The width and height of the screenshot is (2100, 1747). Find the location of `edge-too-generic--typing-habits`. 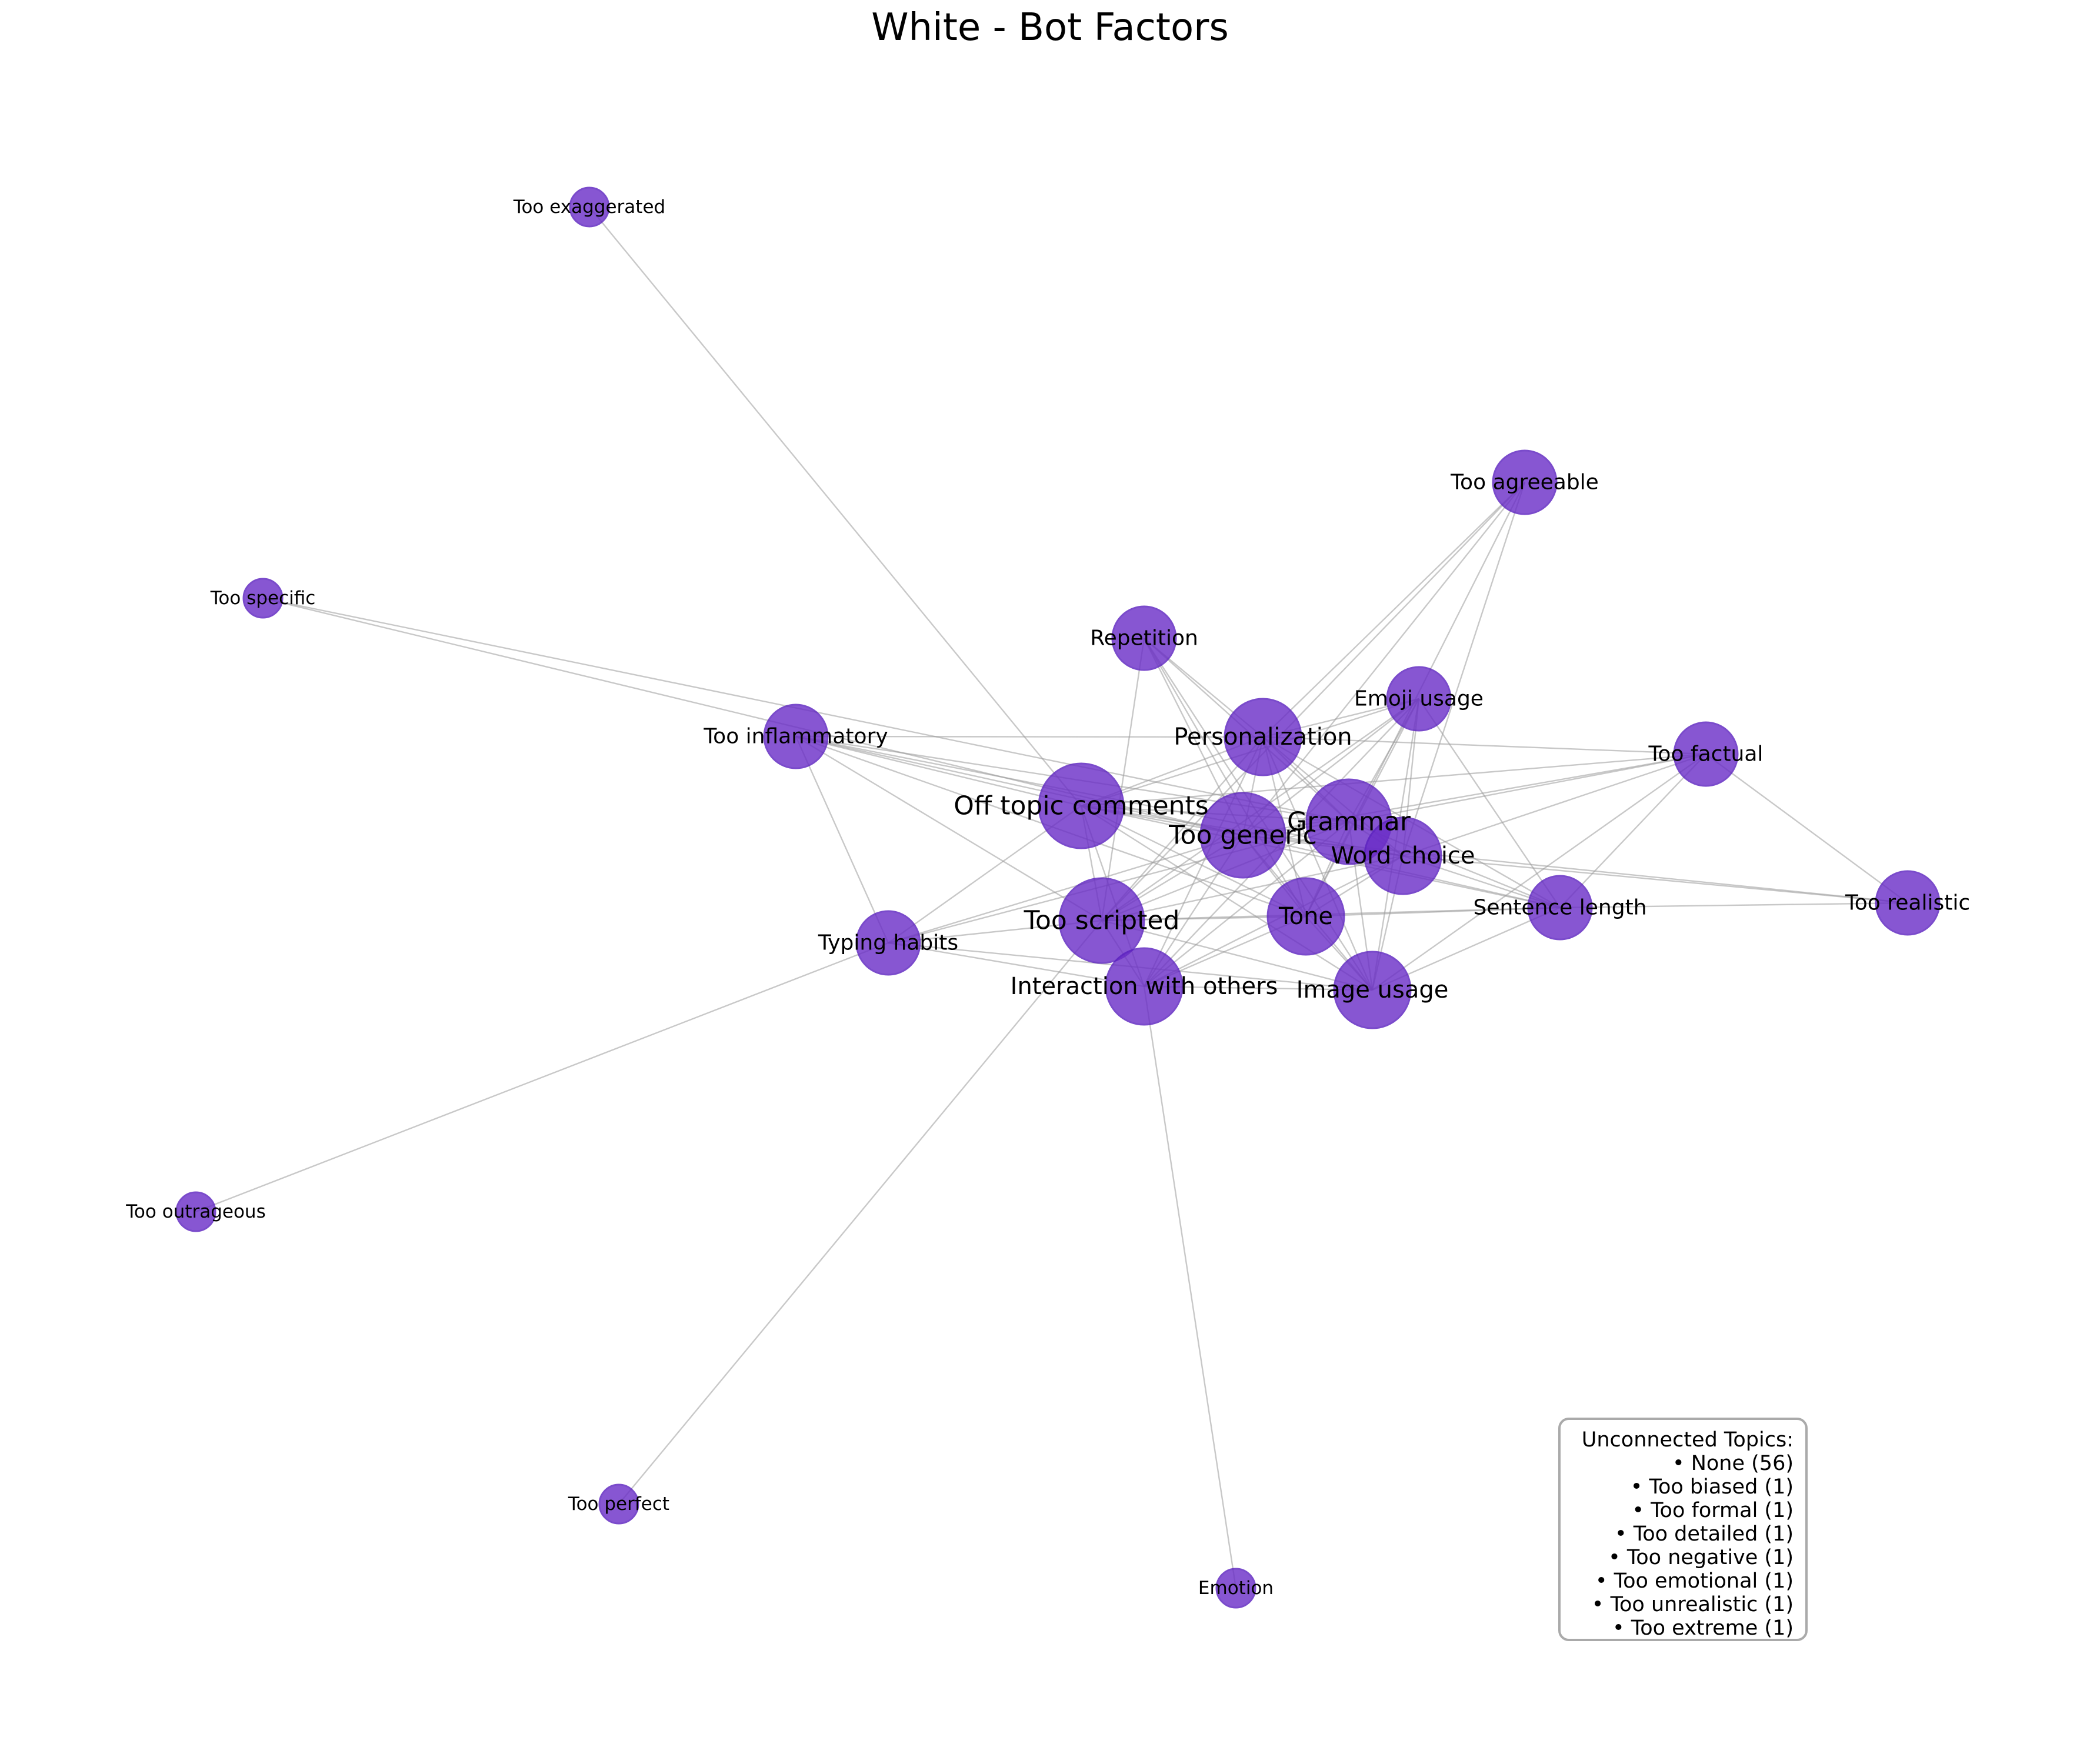

edge-too-generic--typing-habits is located at coordinates (1066, 889).